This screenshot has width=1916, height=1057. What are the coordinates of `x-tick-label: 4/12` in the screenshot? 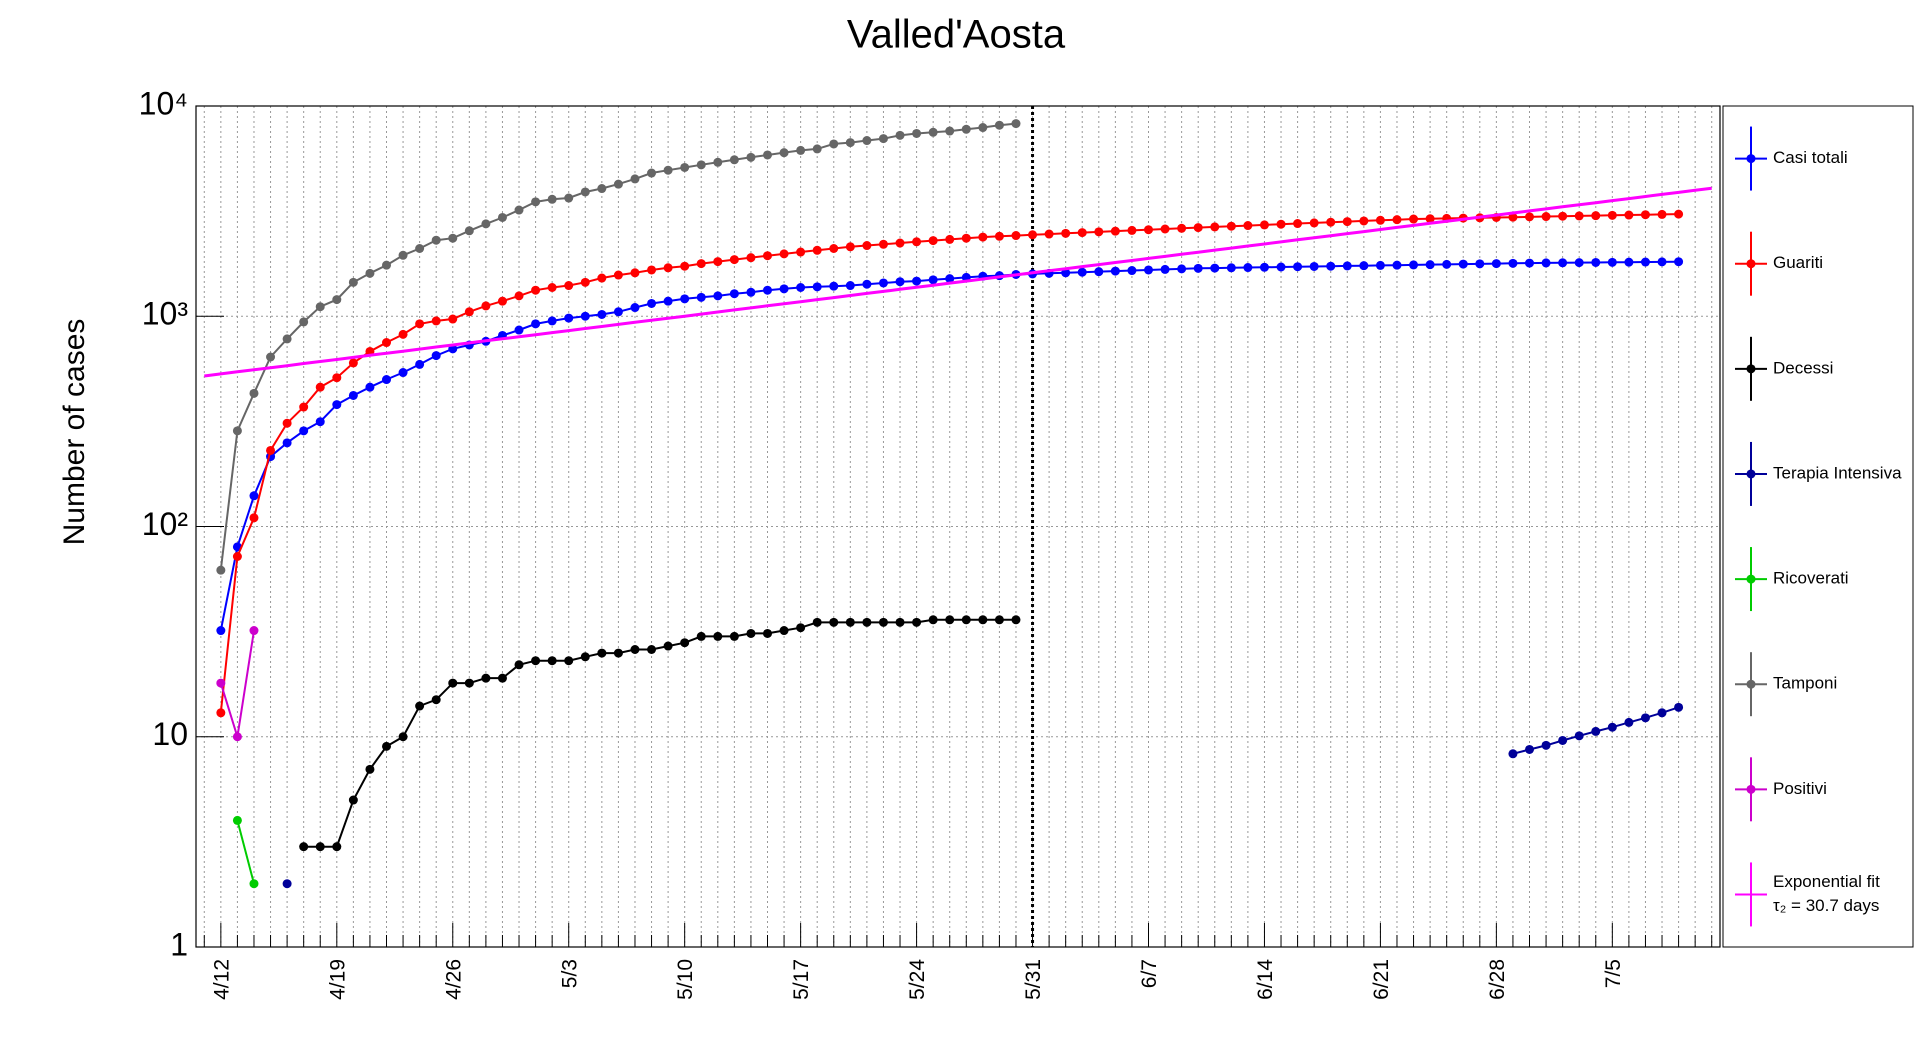 It's located at (221, 979).